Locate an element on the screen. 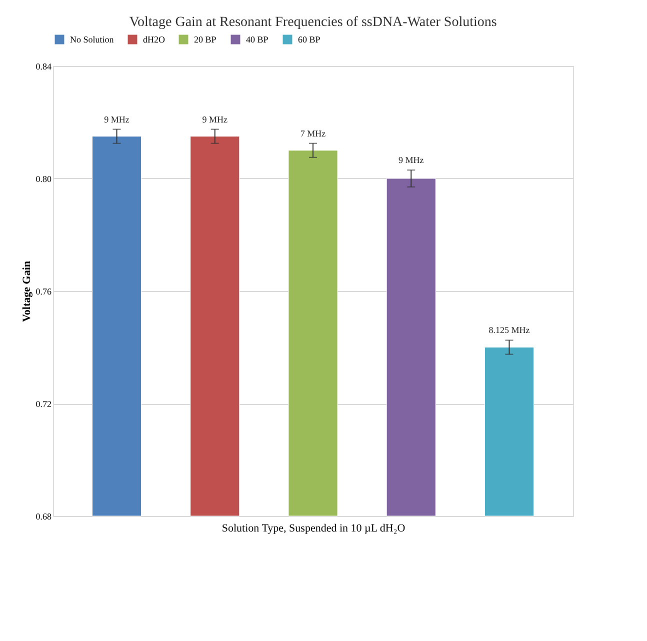 The image size is (647, 641). legend-label: No Solution is located at coordinates (92, 39).